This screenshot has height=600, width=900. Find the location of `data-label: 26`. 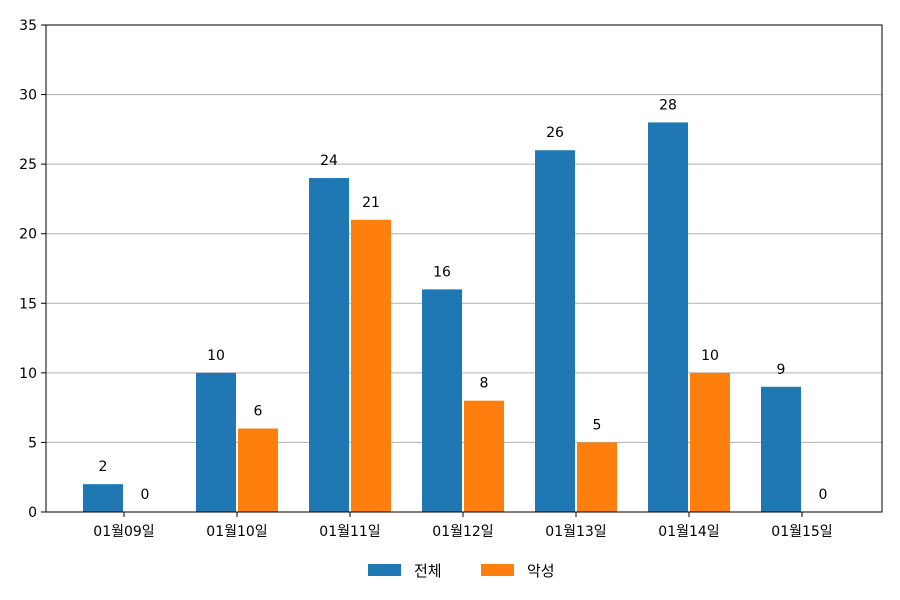

data-label: 26 is located at coordinates (555, 133).